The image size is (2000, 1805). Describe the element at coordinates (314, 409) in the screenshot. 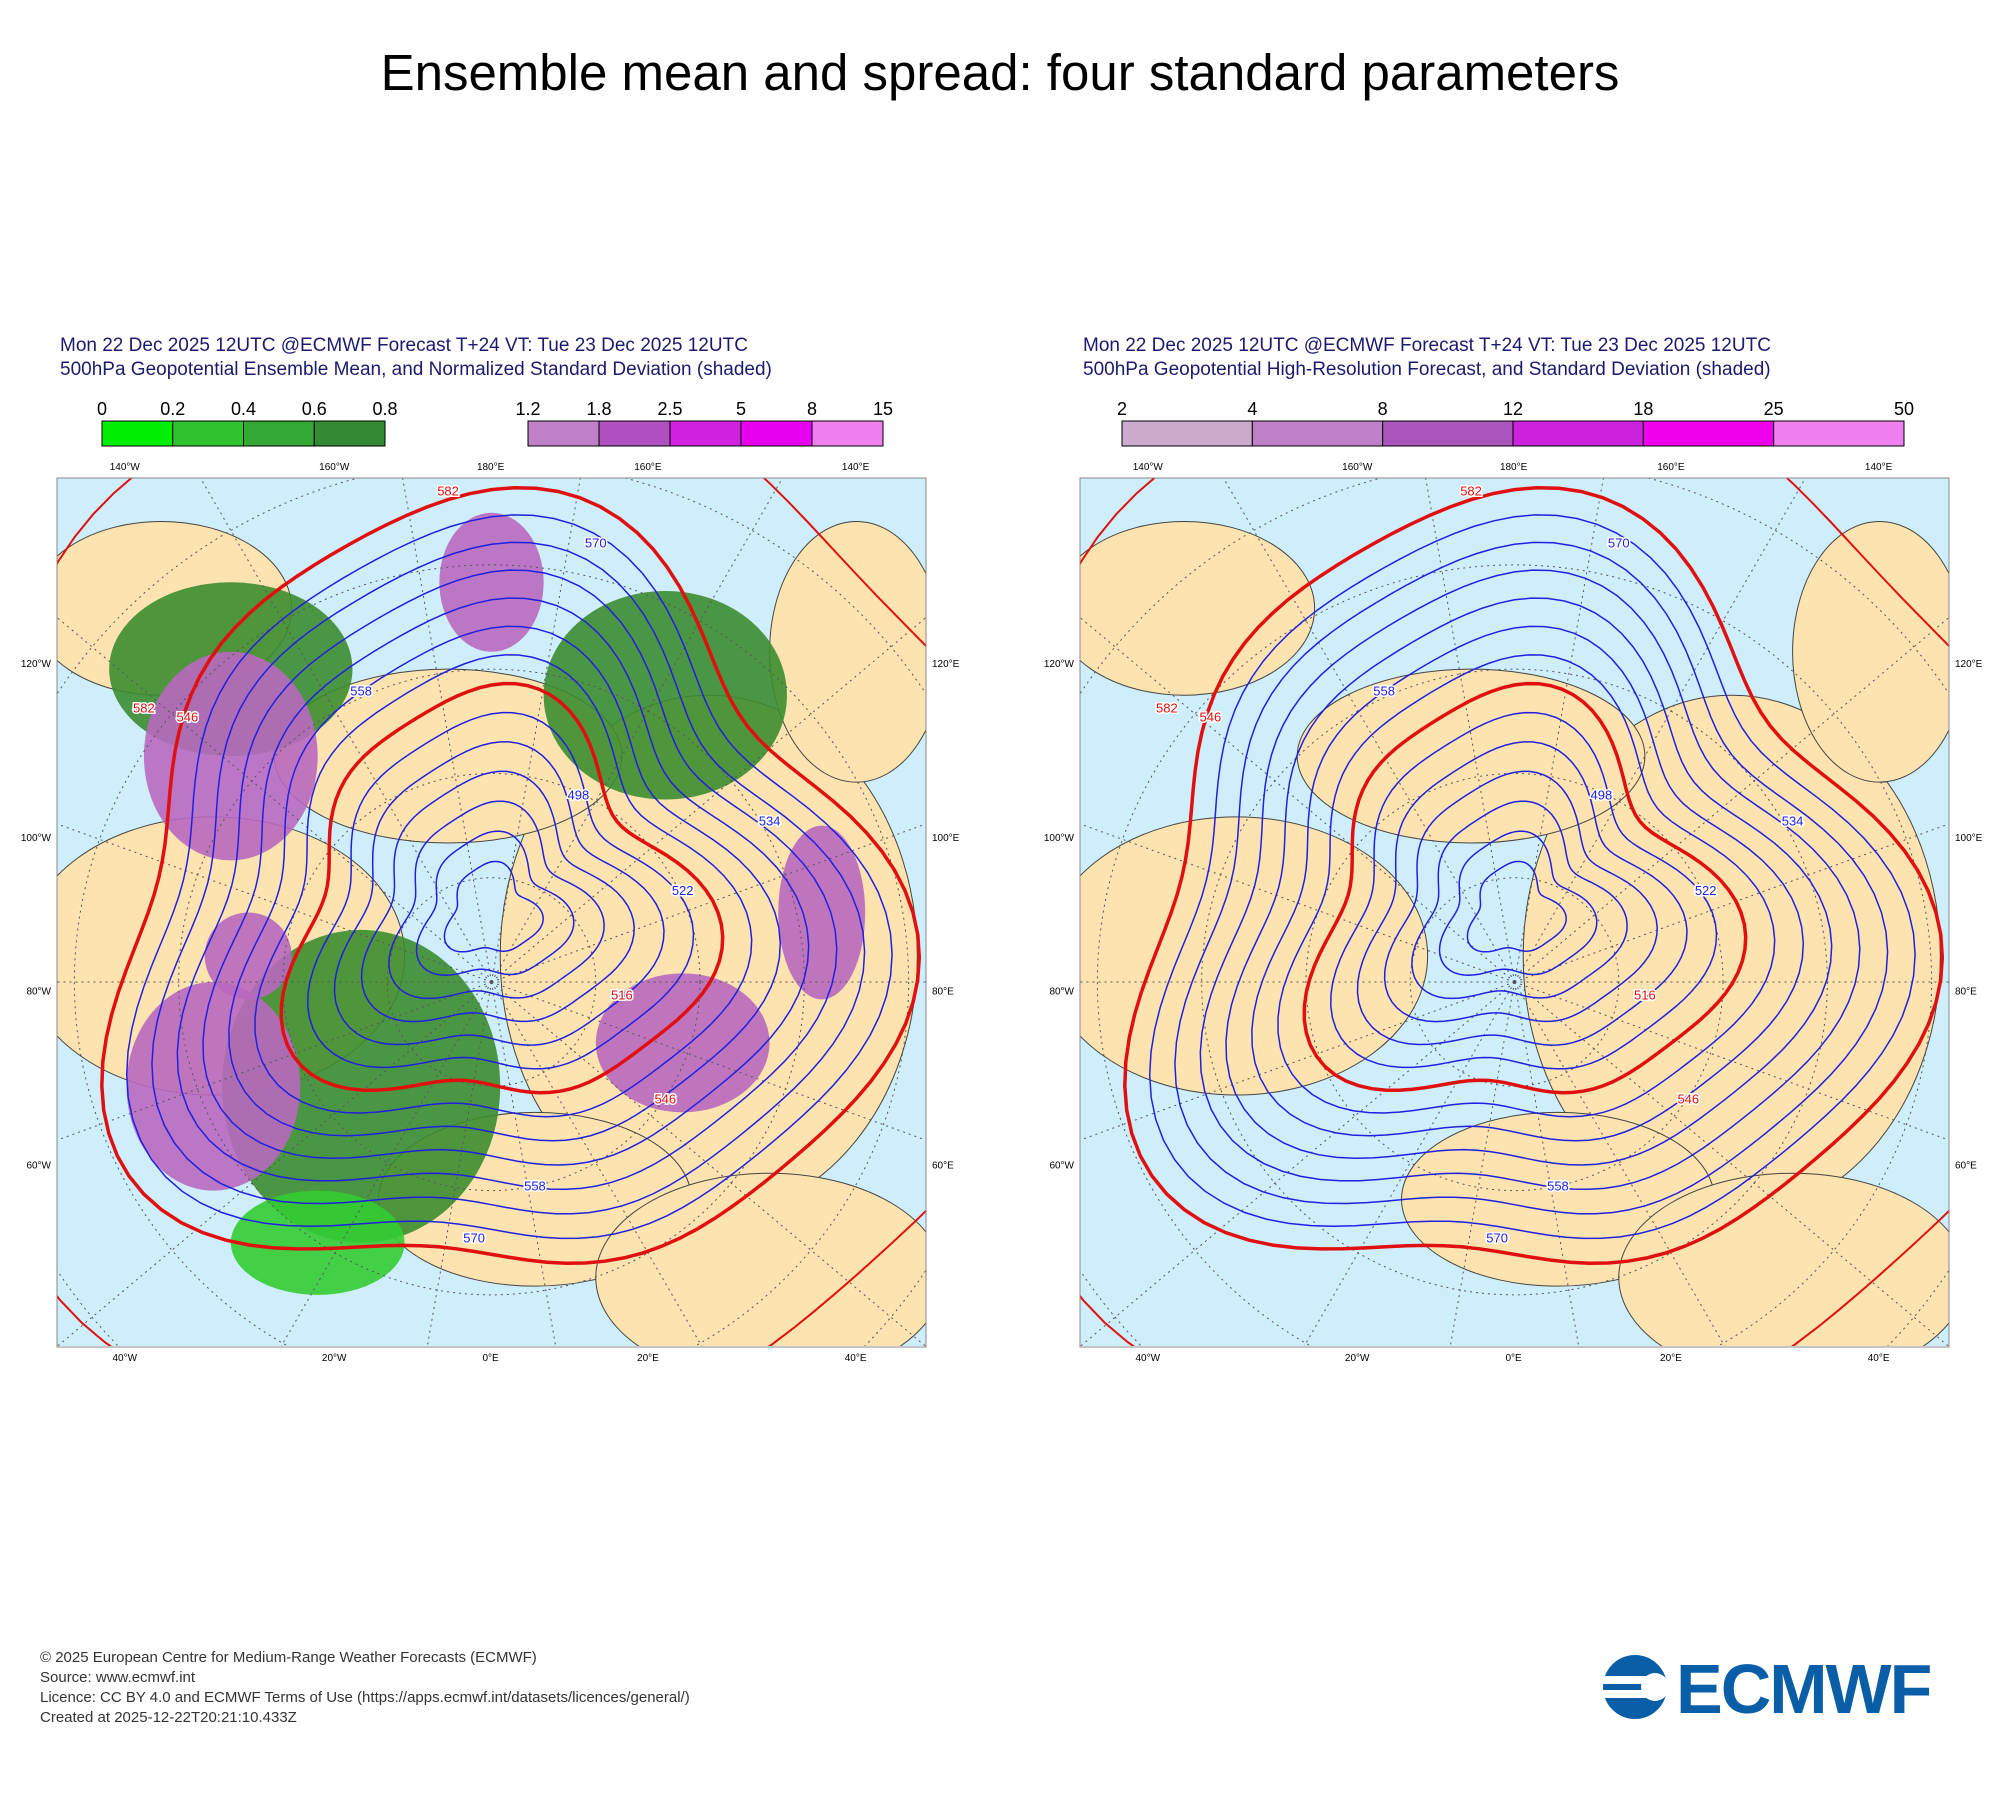

I see `colorbar-label: 0.6` at that location.